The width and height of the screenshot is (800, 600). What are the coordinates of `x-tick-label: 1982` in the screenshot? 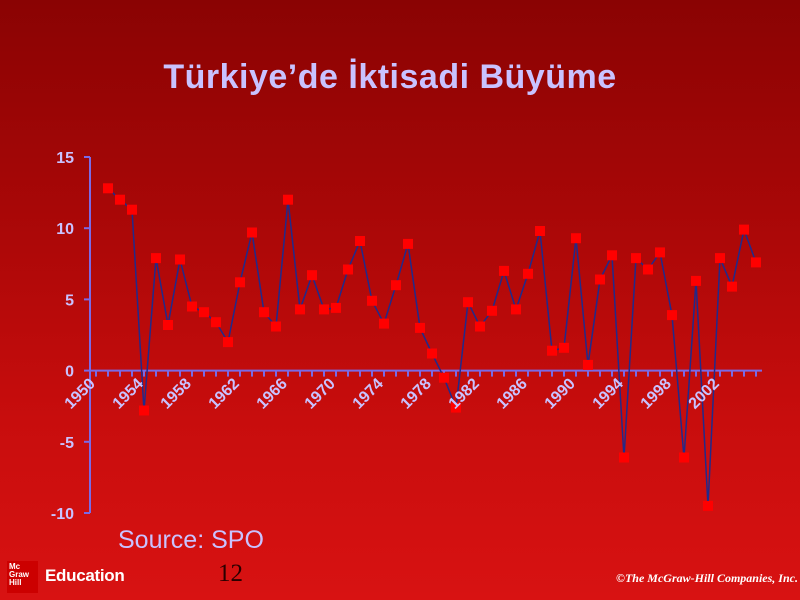 It's located at (464, 393).